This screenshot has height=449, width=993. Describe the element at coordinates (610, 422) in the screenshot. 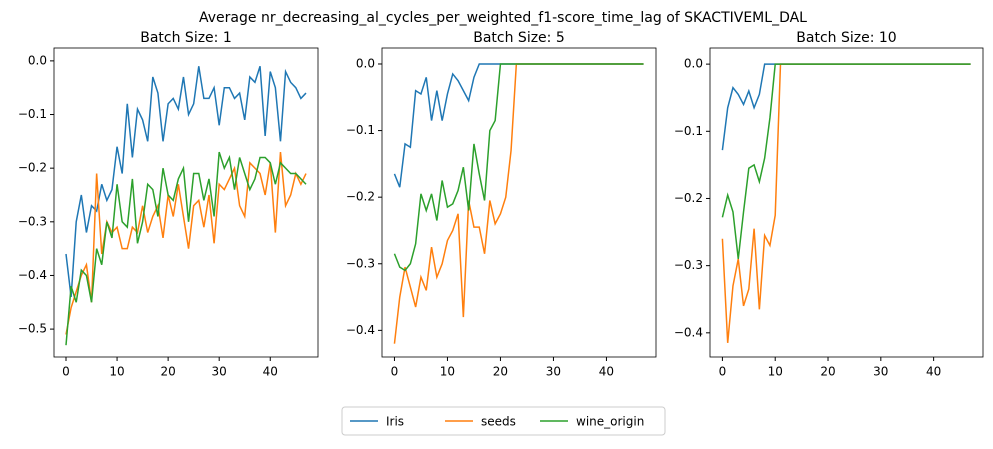

I see `legend-label: wine_origin` at that location.